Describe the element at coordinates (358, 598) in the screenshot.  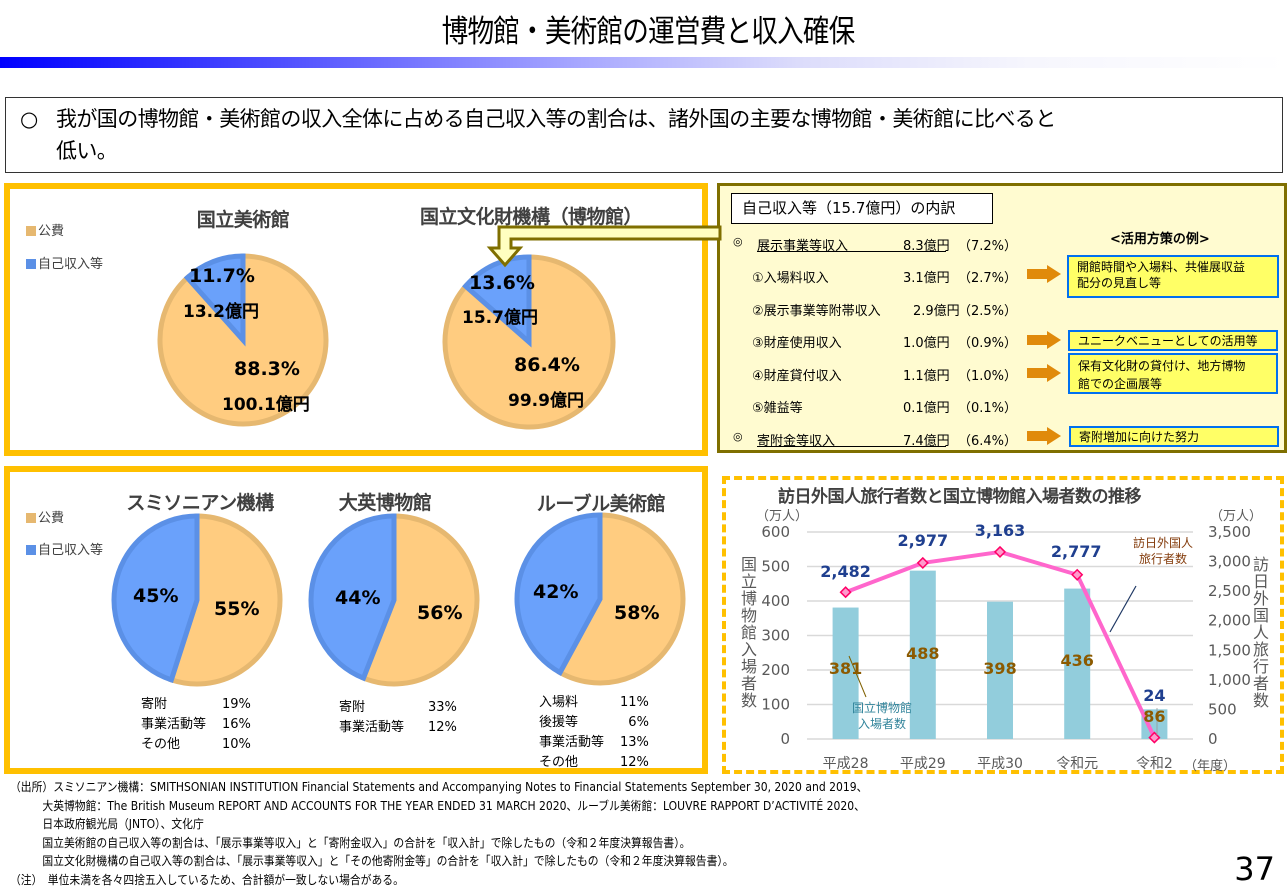
I see `pie-label-self-pct: 44%` at that location.